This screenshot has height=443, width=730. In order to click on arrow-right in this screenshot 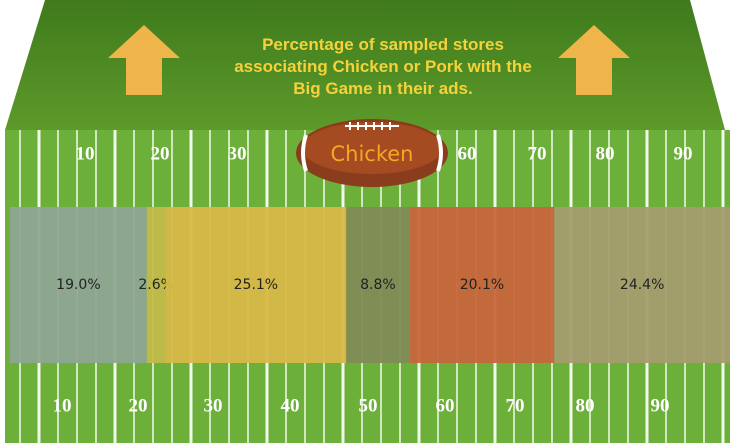, I will do `click(594, 60)`.